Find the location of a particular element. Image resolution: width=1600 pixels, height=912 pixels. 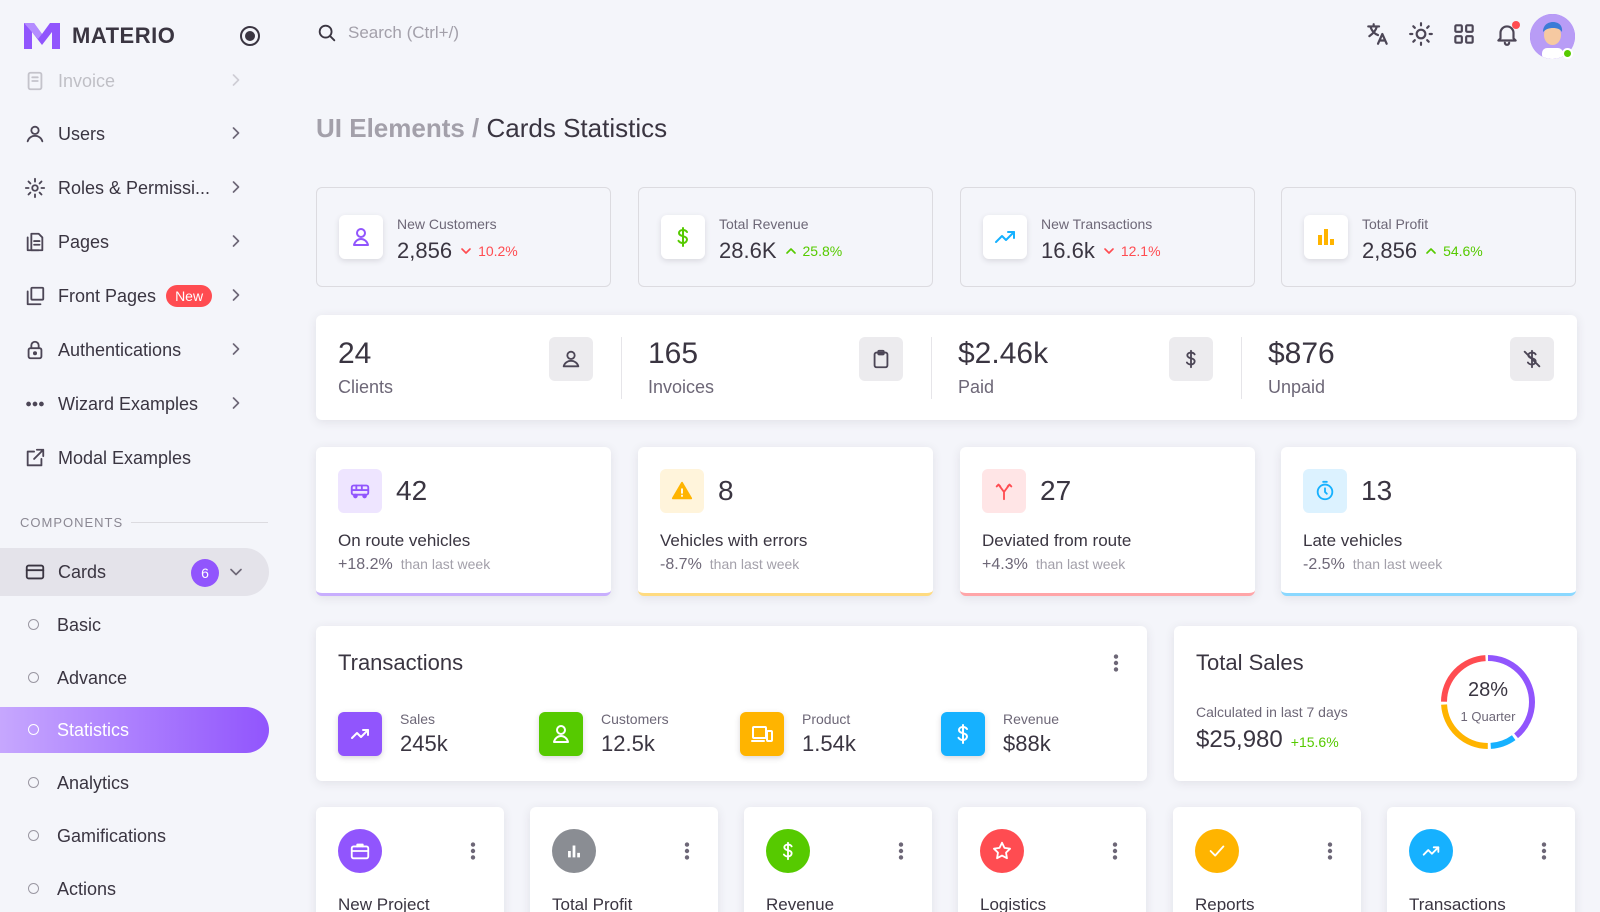

card-title: Total Sales is located at coordinates (1250, 662).